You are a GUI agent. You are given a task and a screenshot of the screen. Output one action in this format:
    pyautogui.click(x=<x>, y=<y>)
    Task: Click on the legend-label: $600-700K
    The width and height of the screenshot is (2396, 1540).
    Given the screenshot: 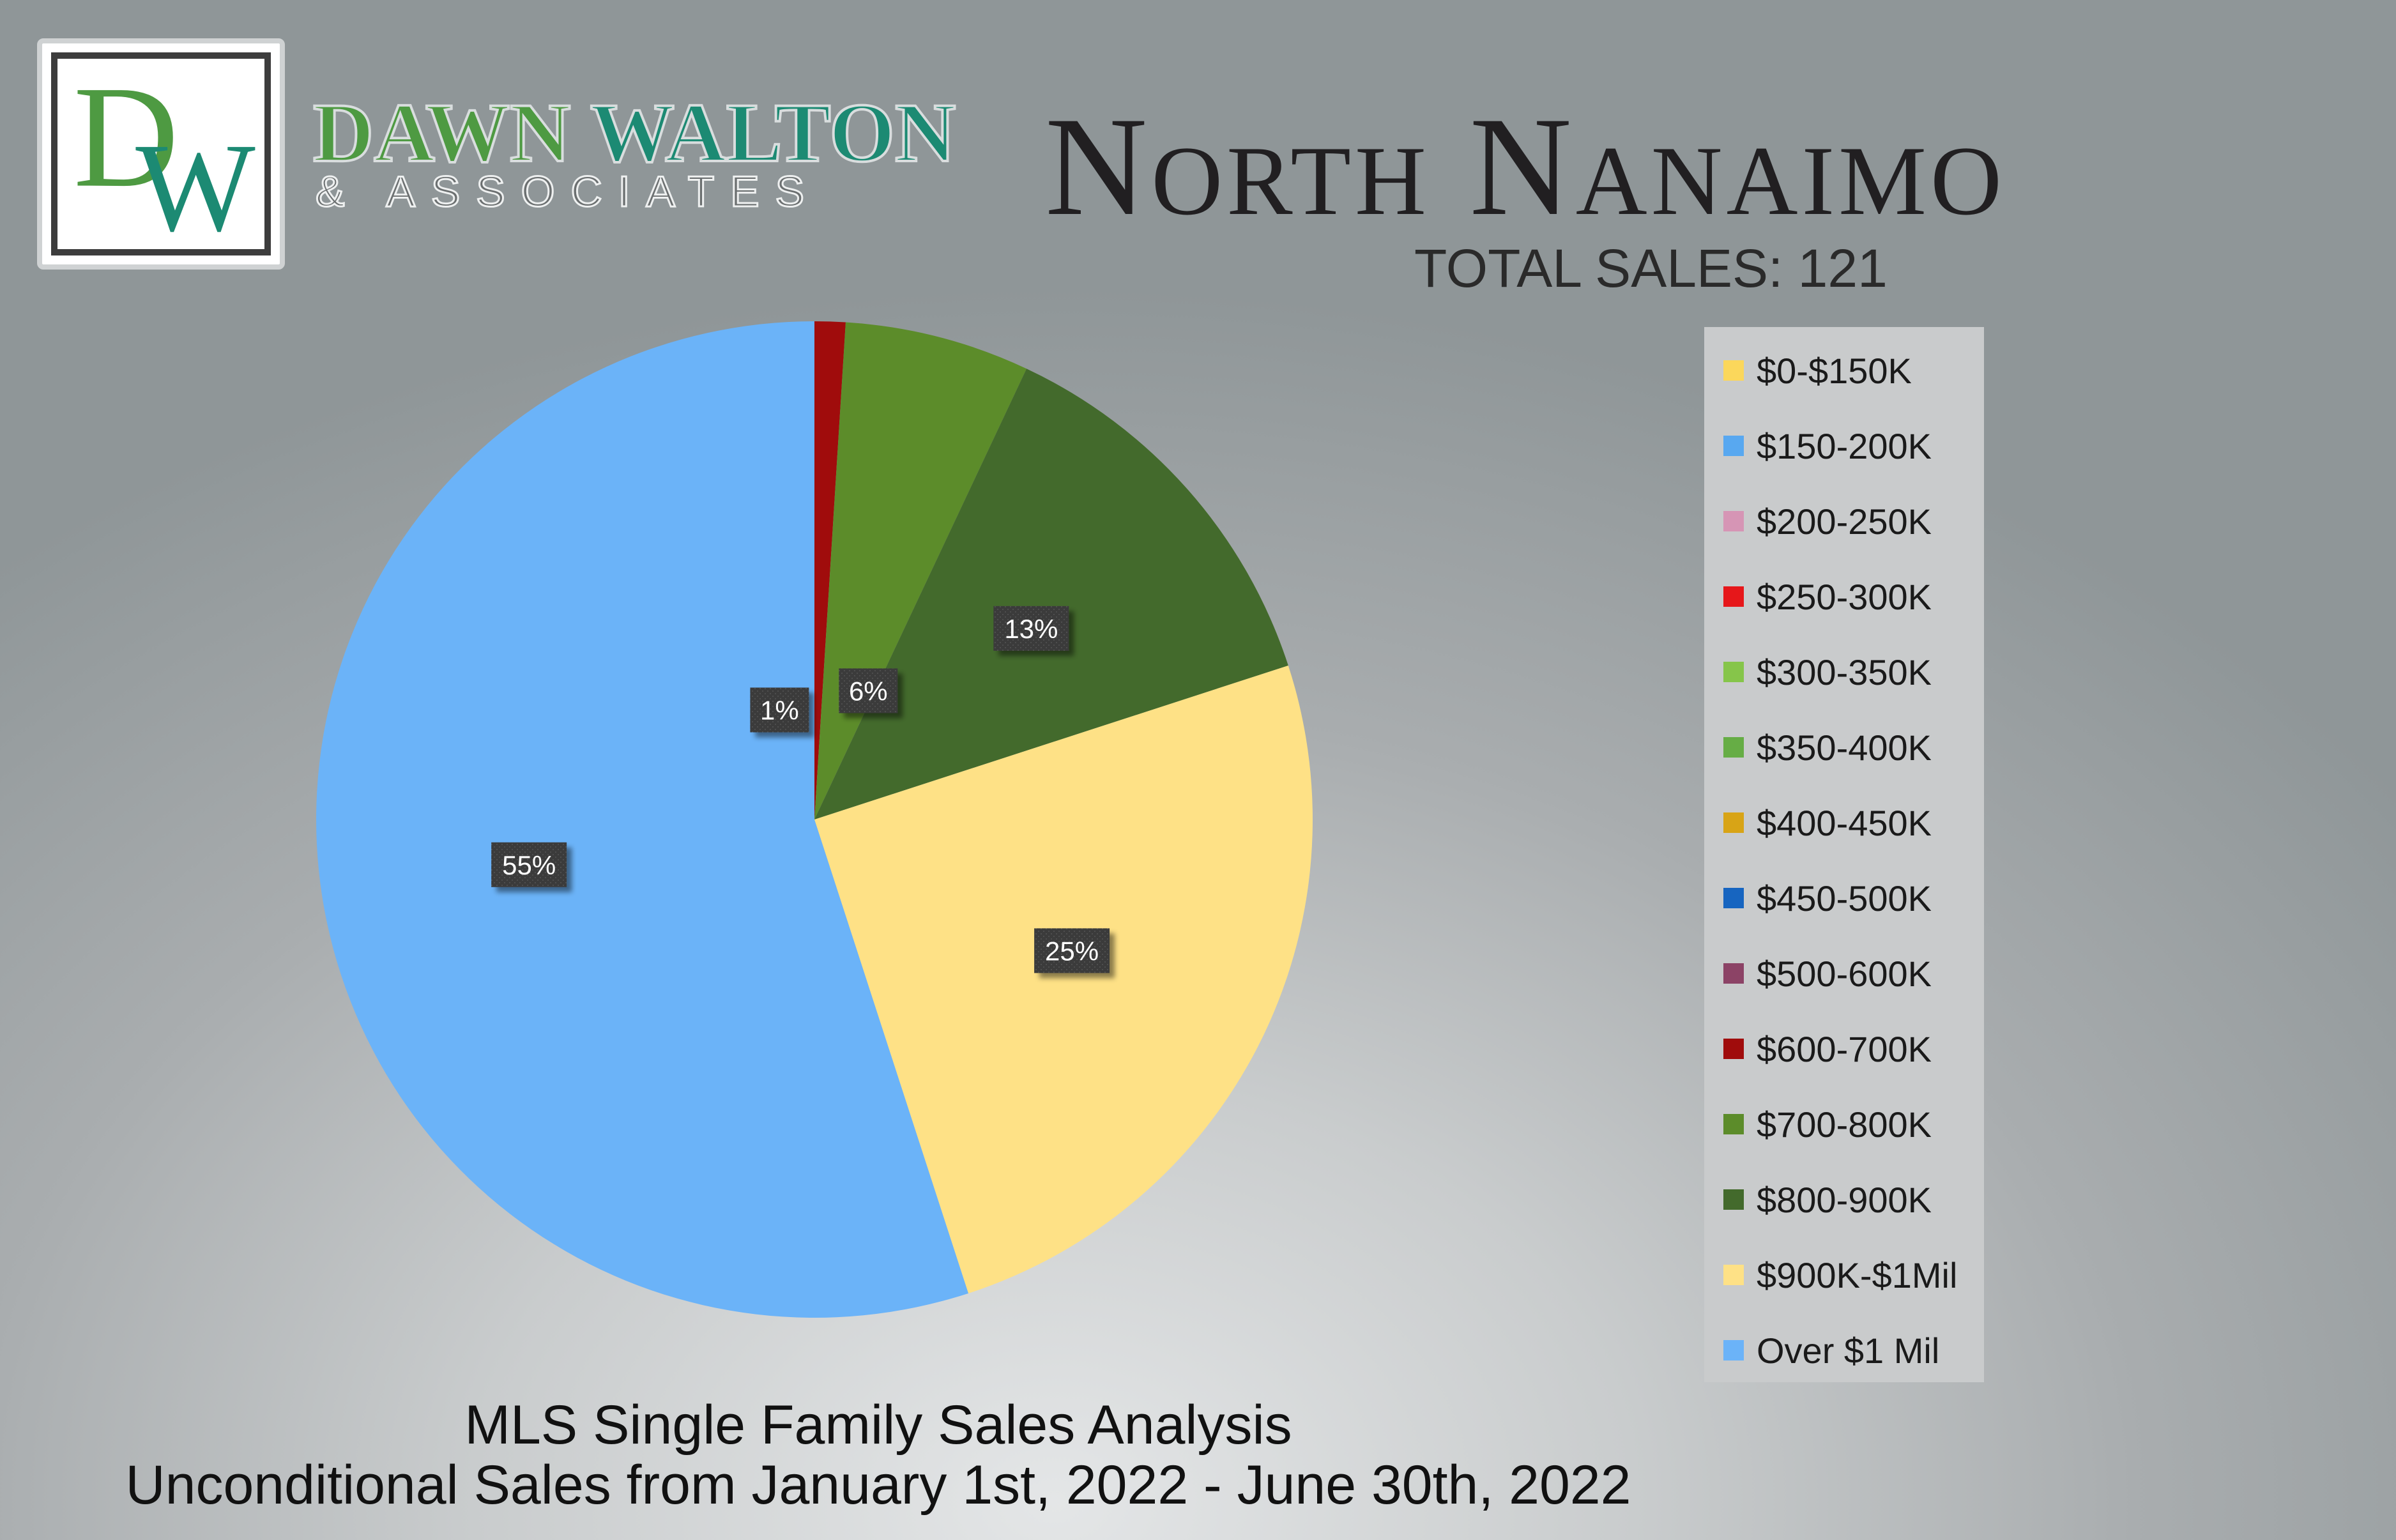 What is the action you would take?
    pyautogui.click(x=1844, y=1048)
    